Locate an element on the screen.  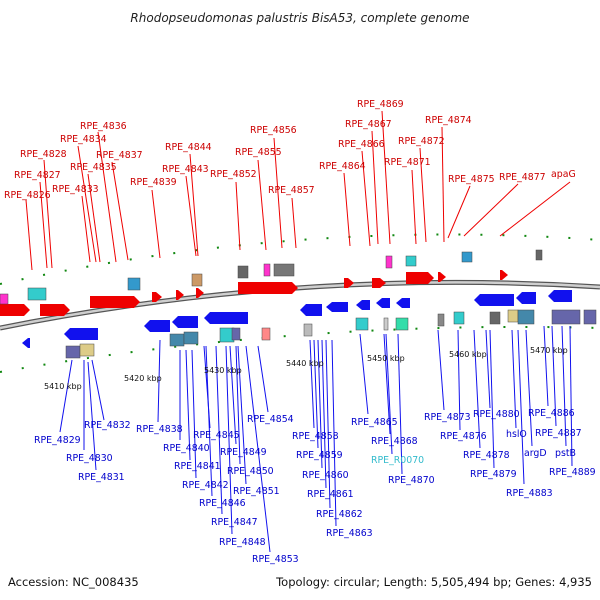
tick-label: 5410 kbp is located at coordinates (63, 386).